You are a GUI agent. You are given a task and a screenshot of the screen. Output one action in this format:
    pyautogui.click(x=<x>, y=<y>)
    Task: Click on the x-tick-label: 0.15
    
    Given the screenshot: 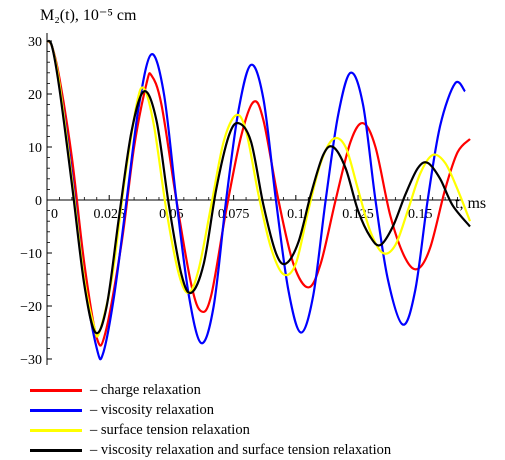 What is the action you would take?
    pyautogui.click(x=420, y=214)
    